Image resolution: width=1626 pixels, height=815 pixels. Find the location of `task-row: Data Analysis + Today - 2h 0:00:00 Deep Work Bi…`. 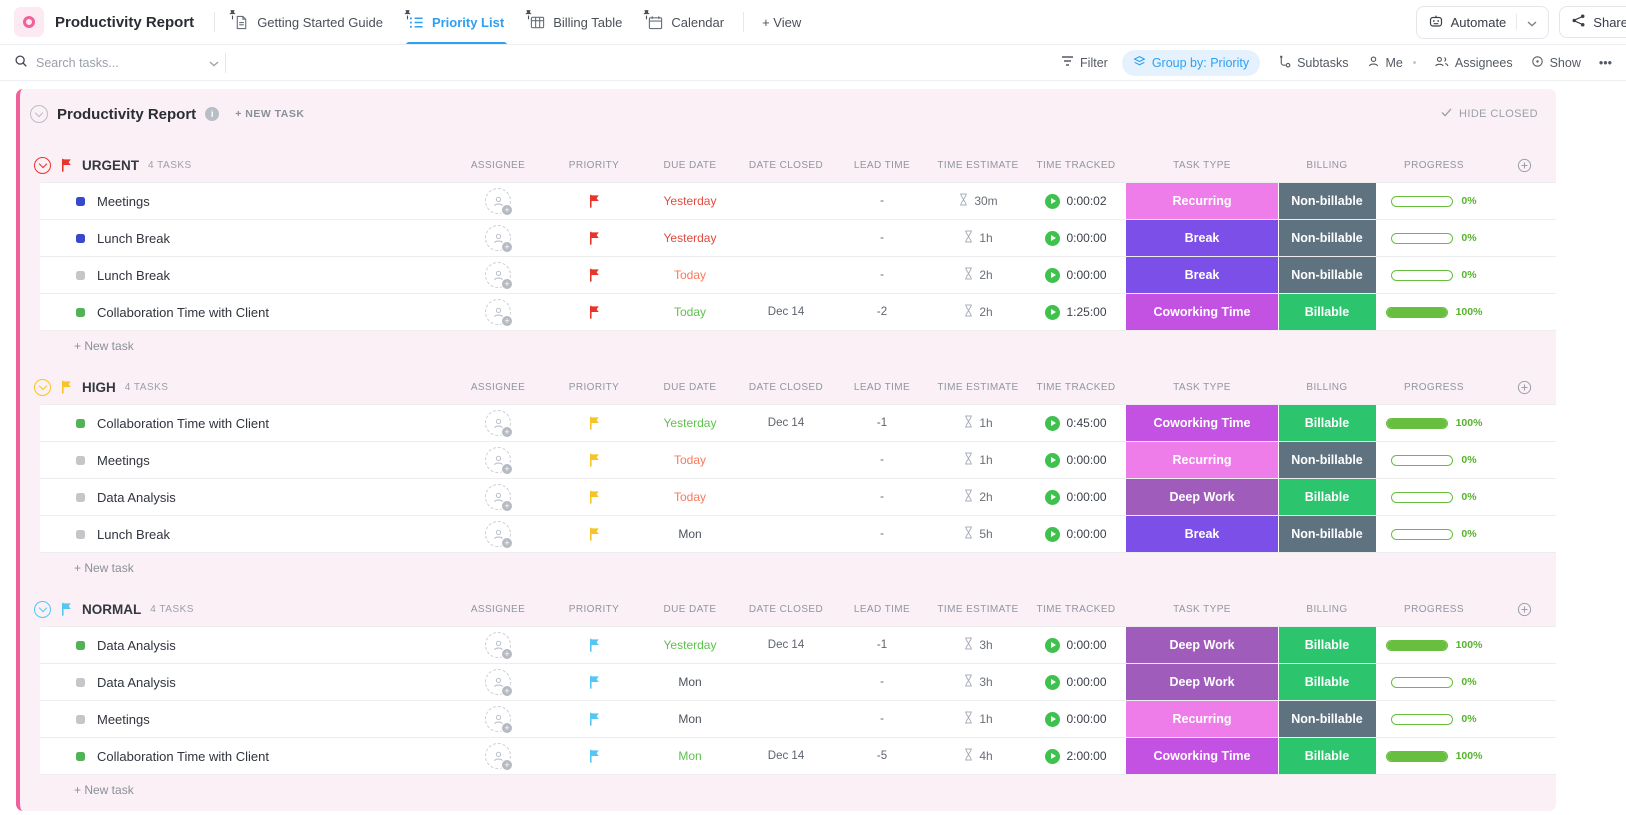

task-row: Data Analysis + Today - 2h 0:00:00 Deep Work Bi… is located at coordinates (798, 497).